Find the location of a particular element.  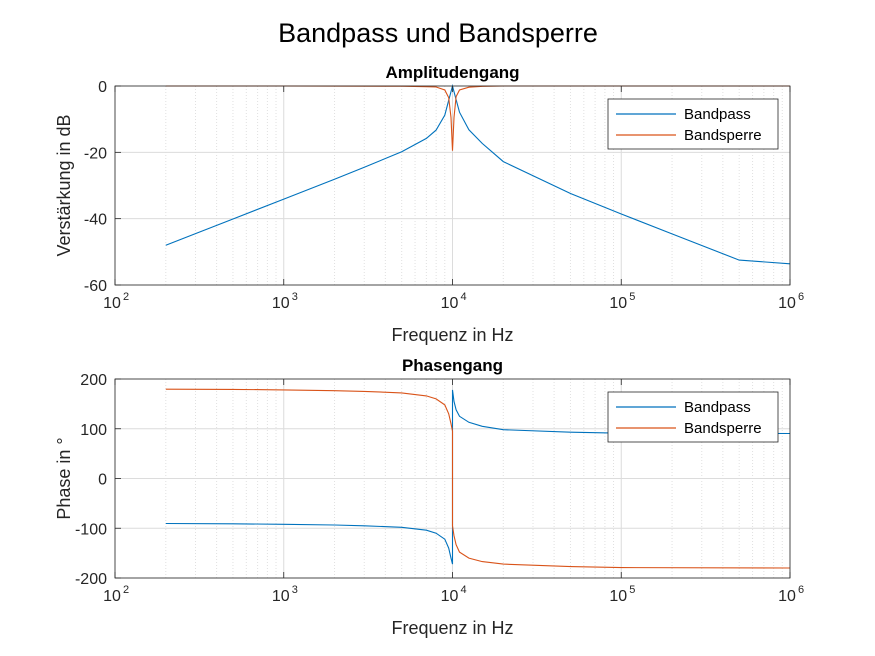

axes-title: Amplitudengang is located at coordinates (452, 72).